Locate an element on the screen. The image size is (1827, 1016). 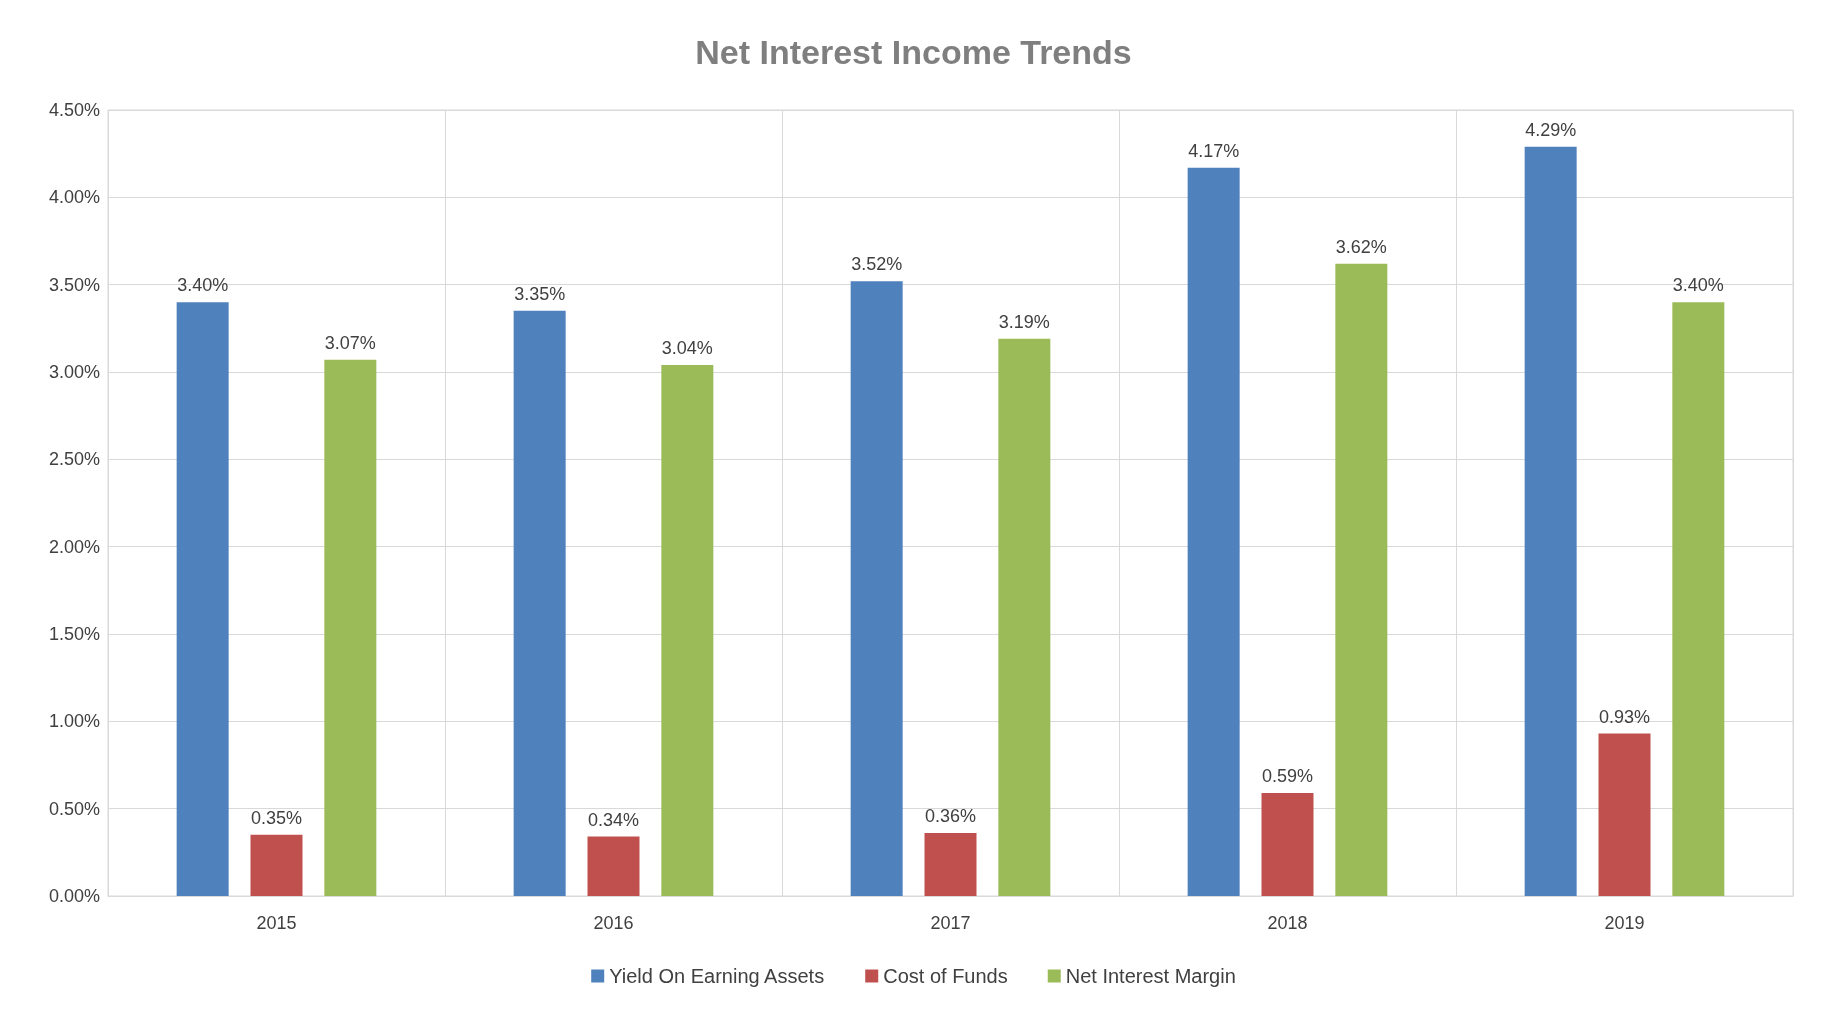
y-tick-label: 4.00% is located at coordinates (74, 197).